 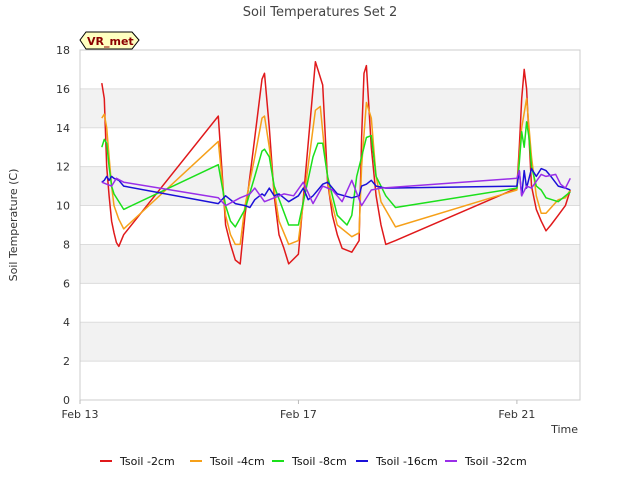 I want to click on station-badge-label: VR_met, so click(x=110, y=41).